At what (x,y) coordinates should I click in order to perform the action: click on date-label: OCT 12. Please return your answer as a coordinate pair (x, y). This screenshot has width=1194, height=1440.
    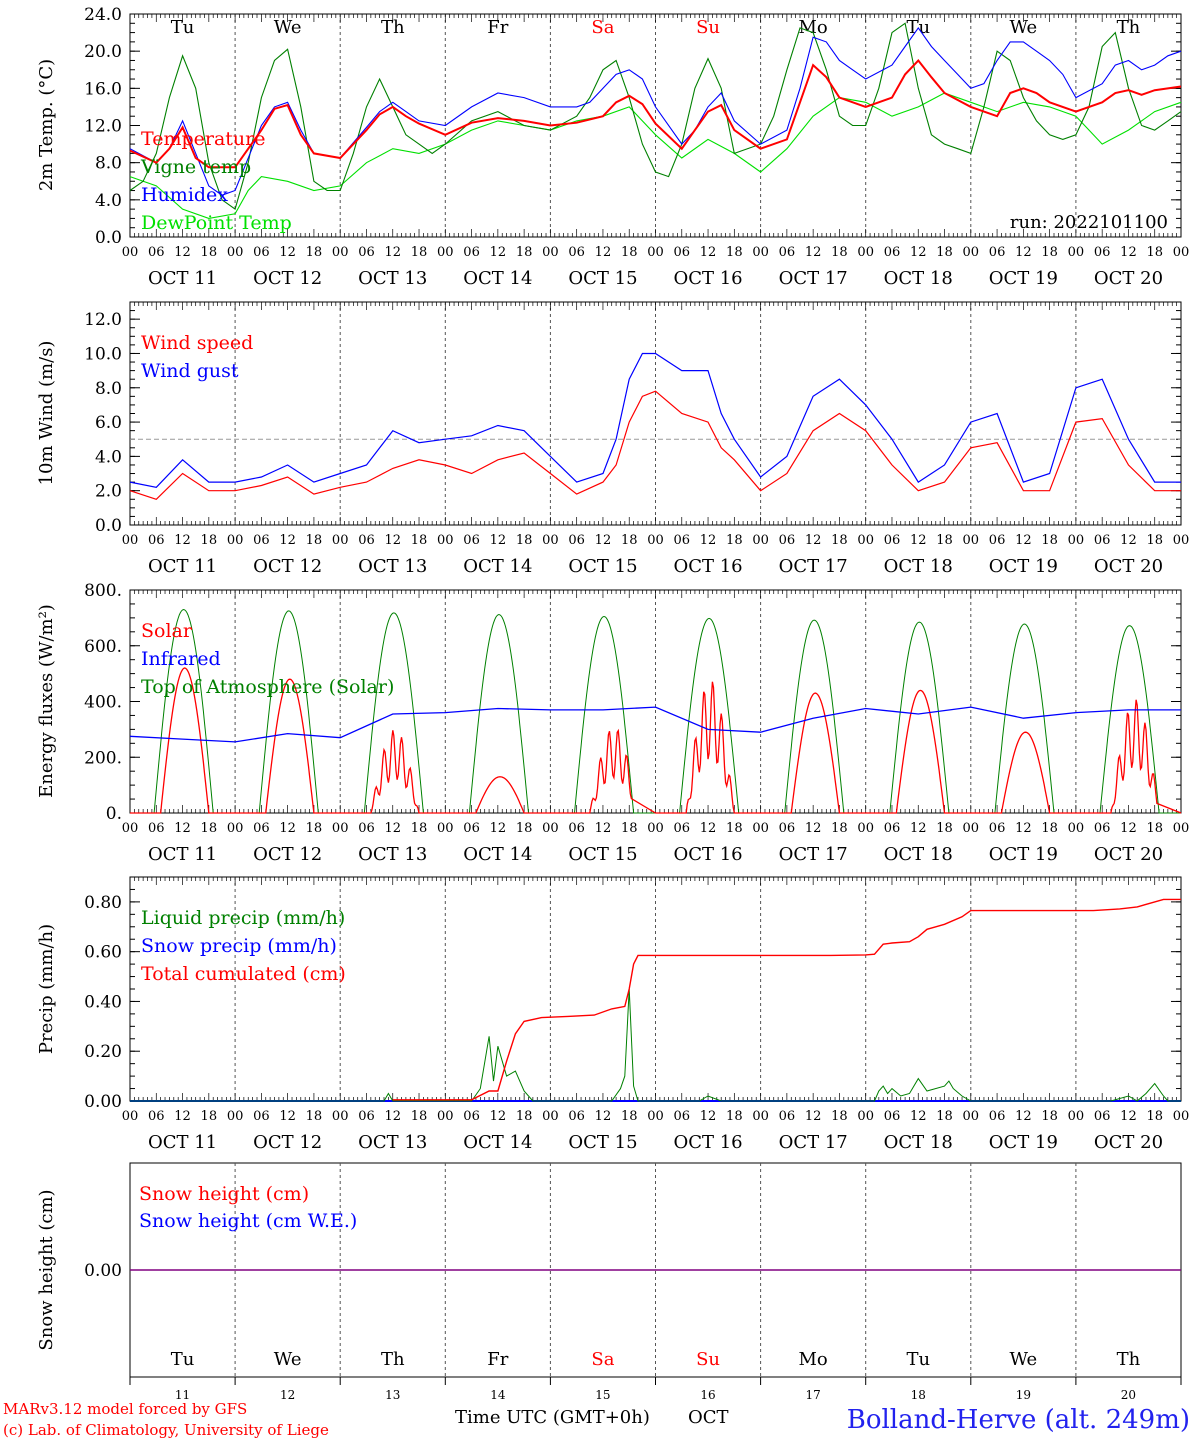
    Looking at the image, I should click on (287, 566).